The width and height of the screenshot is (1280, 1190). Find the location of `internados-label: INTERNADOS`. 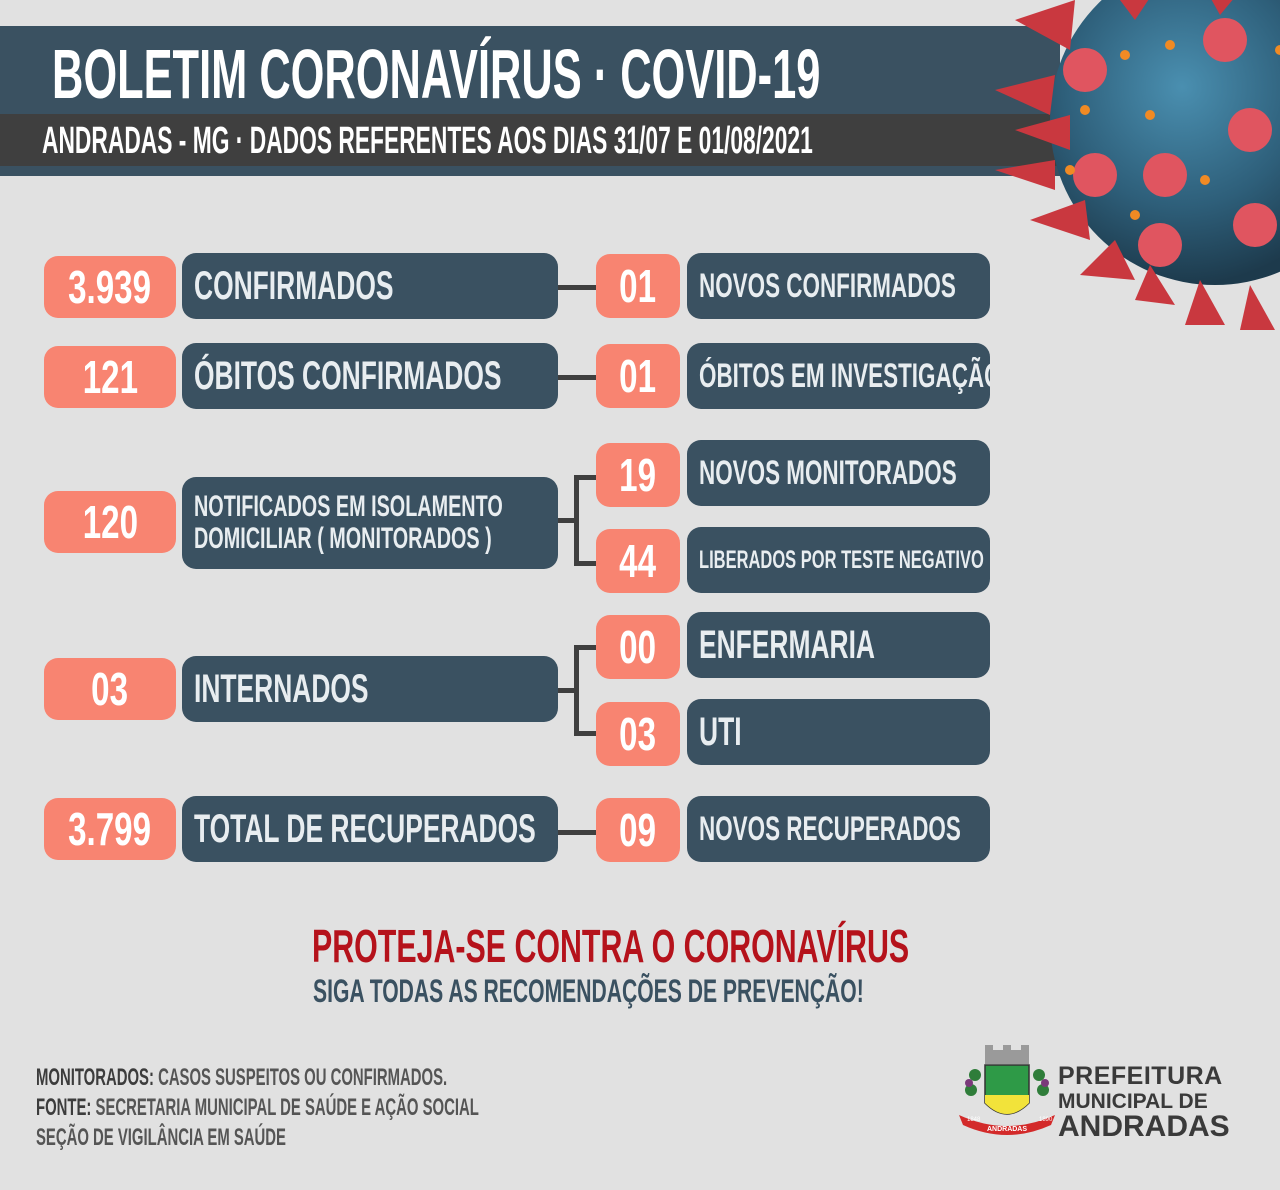

internados-label: INTERNADOS is located at coordinates (370, 689).